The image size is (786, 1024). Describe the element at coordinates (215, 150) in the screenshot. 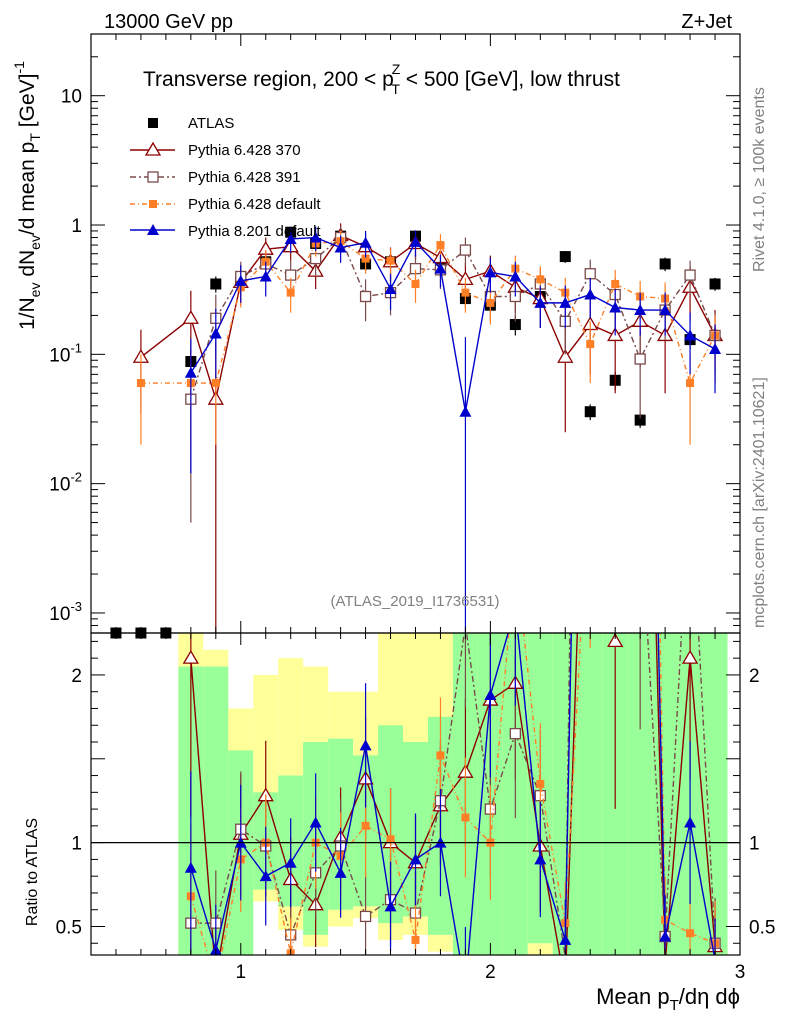

I see `legend-entry-pythia6-370: Pythia 6.428 370` at that location.